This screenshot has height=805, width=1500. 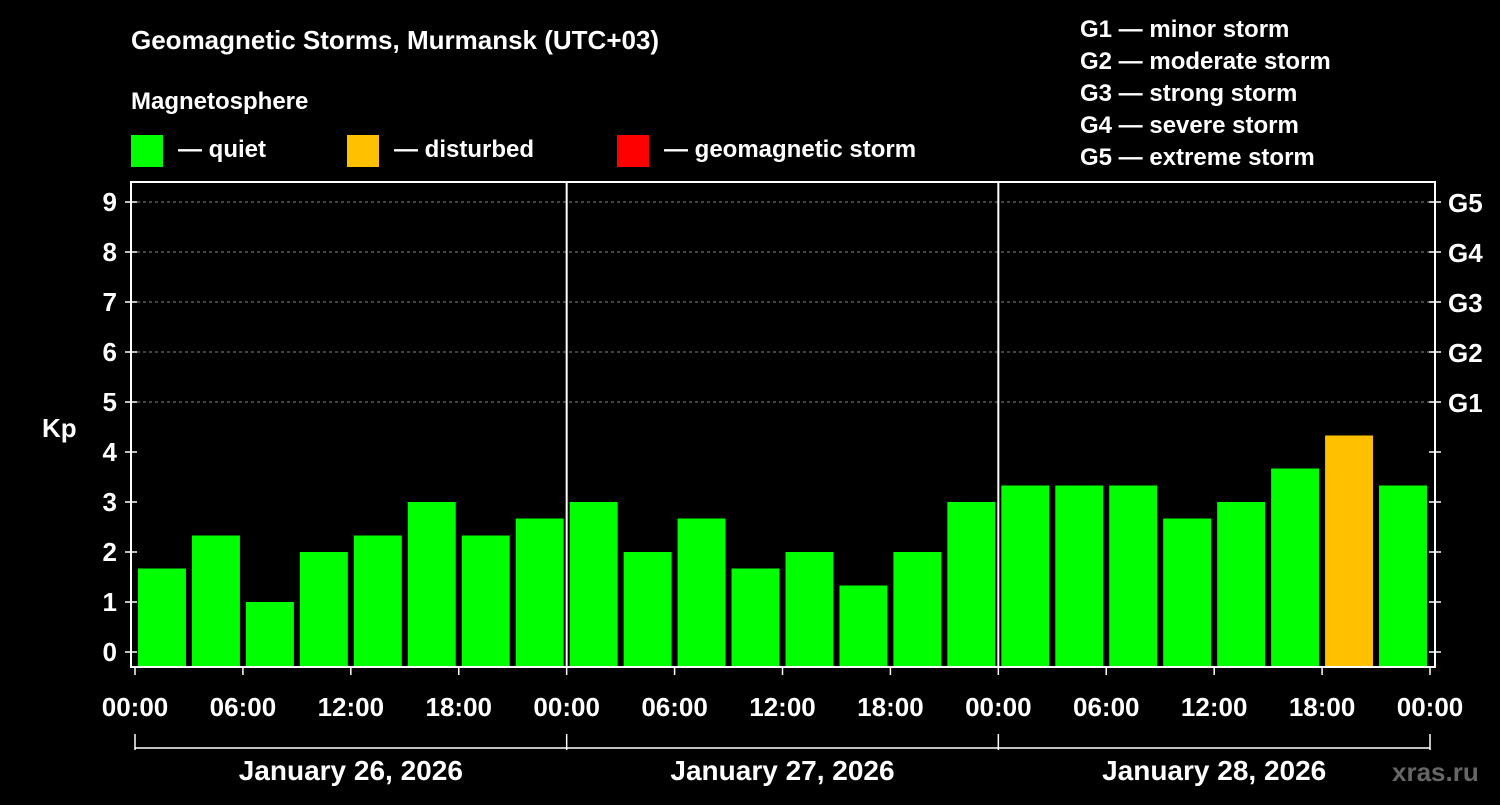 What do you see at coordinates (1465, 353) in the screenshot?
I see `g-scale-label: G2` at bounding box center [1465, 353].